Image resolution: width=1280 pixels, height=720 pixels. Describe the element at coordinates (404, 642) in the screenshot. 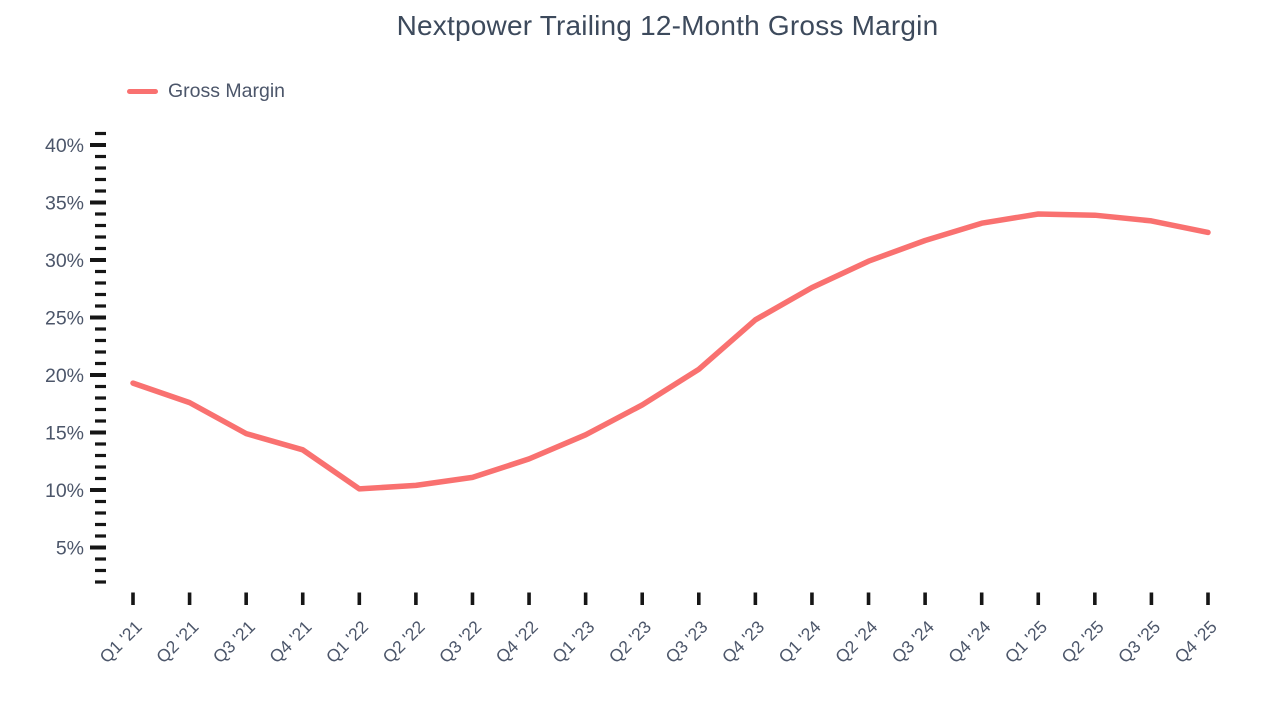

I see `x-axis-label: Q2 '22` at that location.